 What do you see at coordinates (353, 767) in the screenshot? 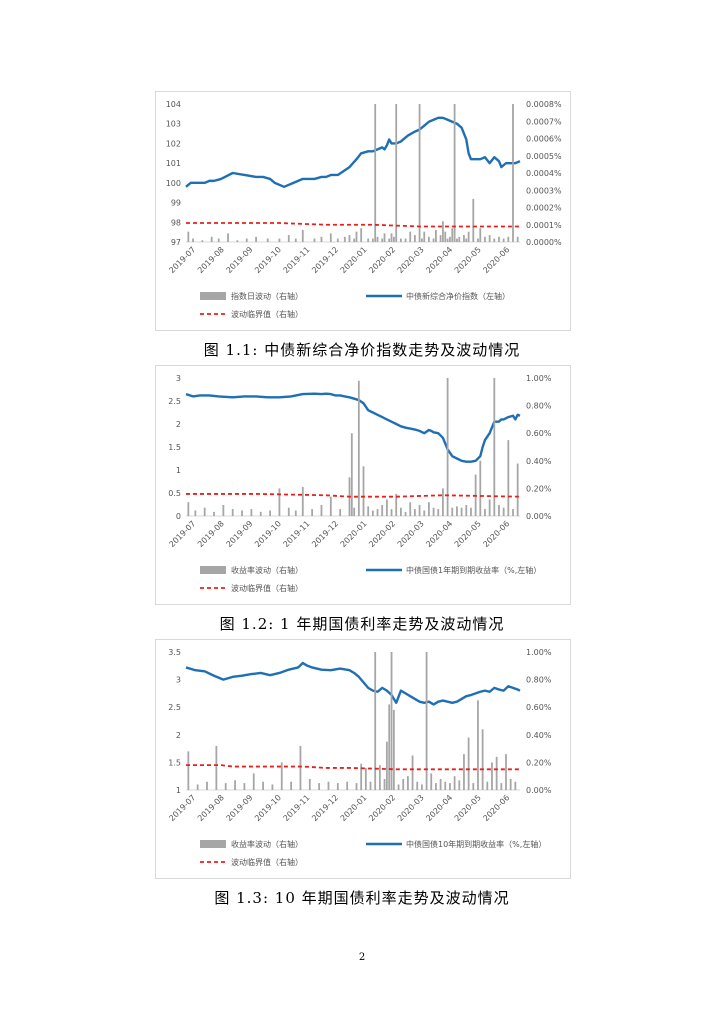
I see `threshold-line` at bounding box center [353, 767].